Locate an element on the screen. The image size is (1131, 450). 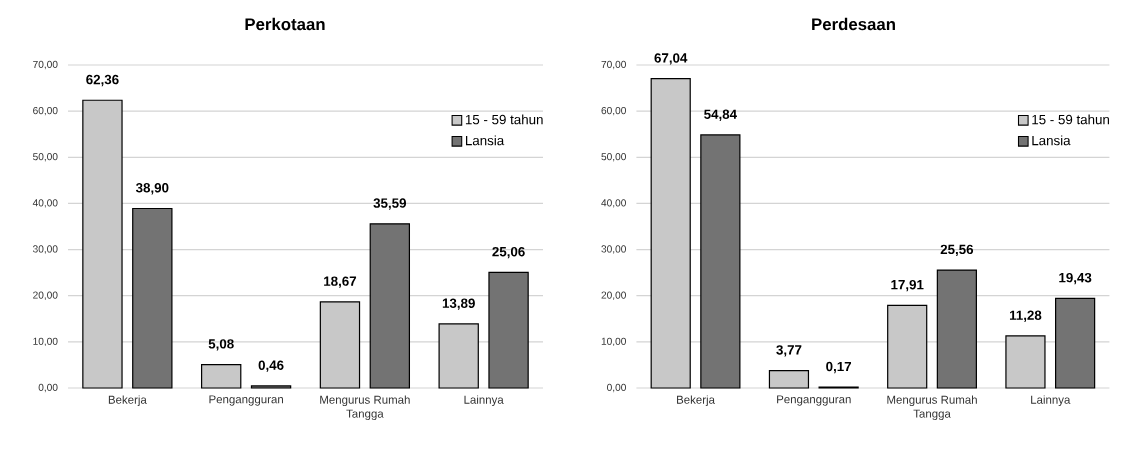
data-label: 19,43 is located at coordinates (1075, 278).